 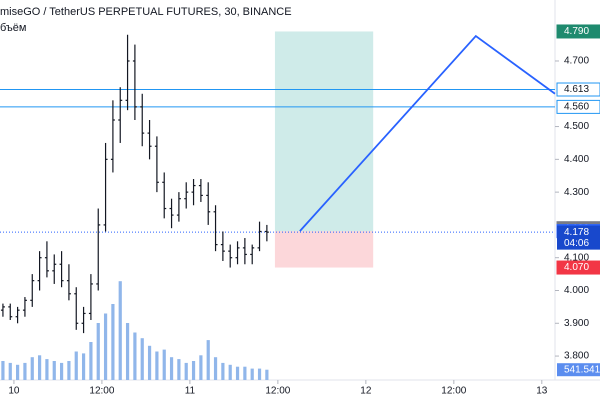 What do you see at coordinates (576, 232) in the screenshot?
I see `last-price-label: 4.178` at bounding box center [576, 232].